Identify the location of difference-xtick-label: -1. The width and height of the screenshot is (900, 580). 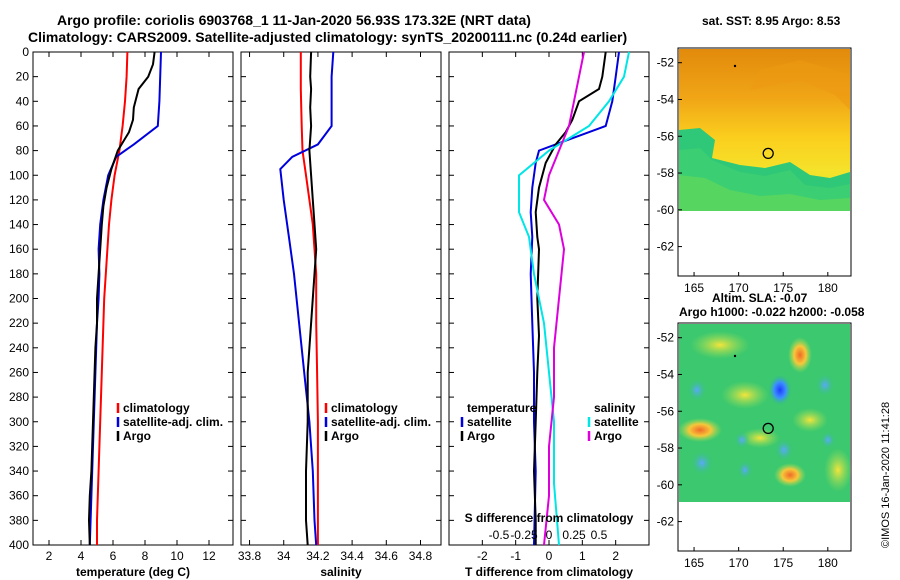
(515, 556).